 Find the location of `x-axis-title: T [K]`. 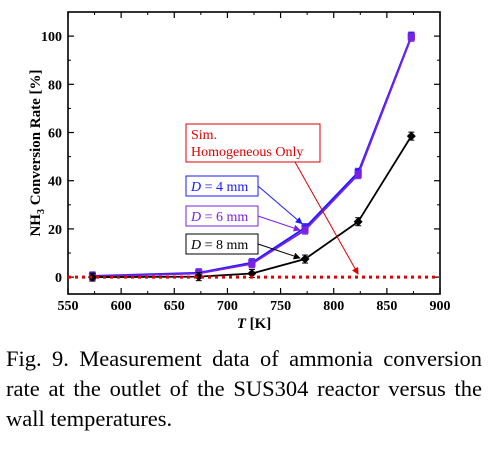

x-axis-title: T [K] is located at coordinates (254, 324).